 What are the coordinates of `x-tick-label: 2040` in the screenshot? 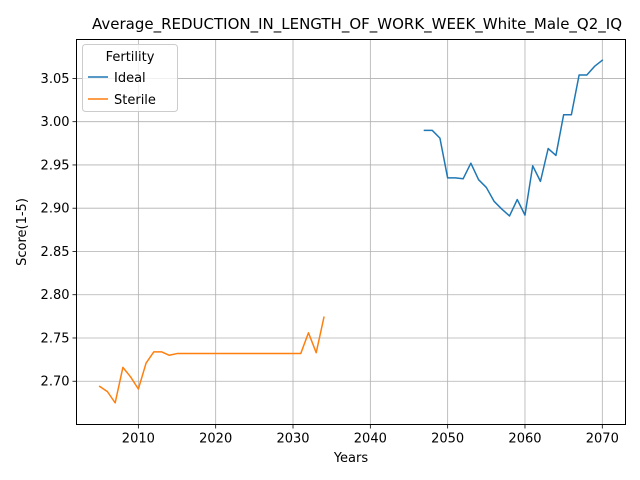 It's located at (370, 439).